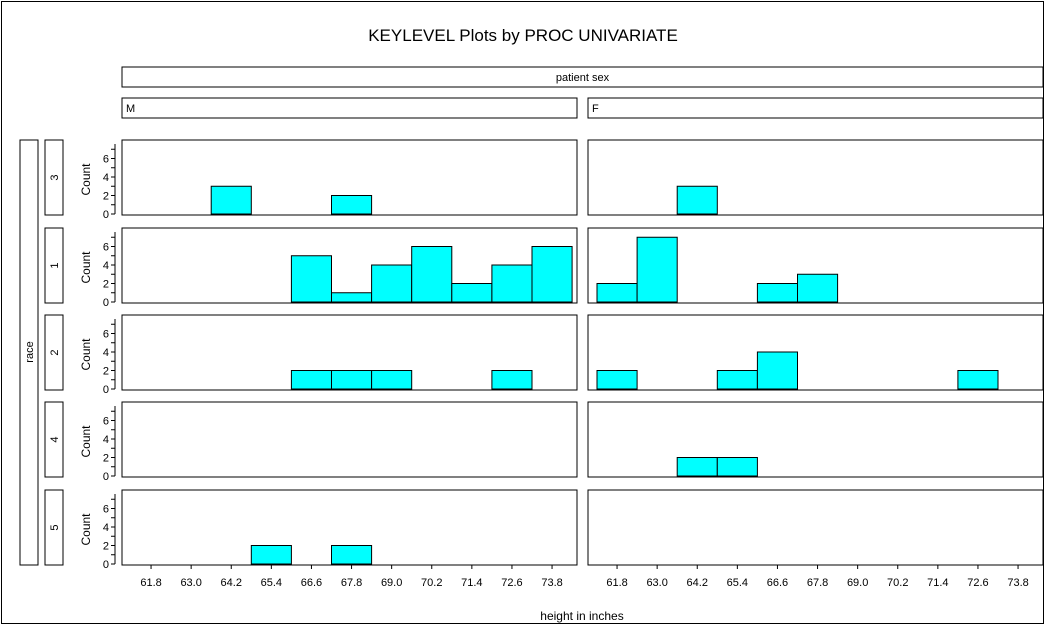 This screenshot has width=1046, height=626. What do you see at coordinates (581, 616) in the screenshot?
I see `x-axis-label: height in inches` at bounding box center [581, 616].